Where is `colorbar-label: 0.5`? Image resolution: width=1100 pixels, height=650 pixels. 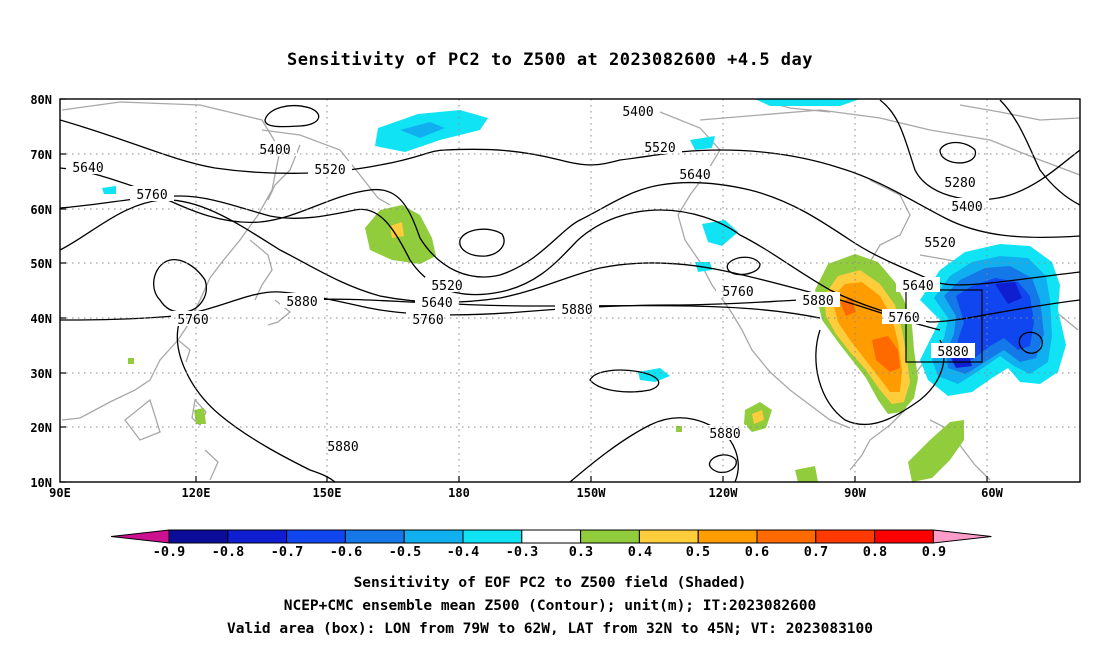
colorbar-label: 0.5 is located at coordinates (698, 552).